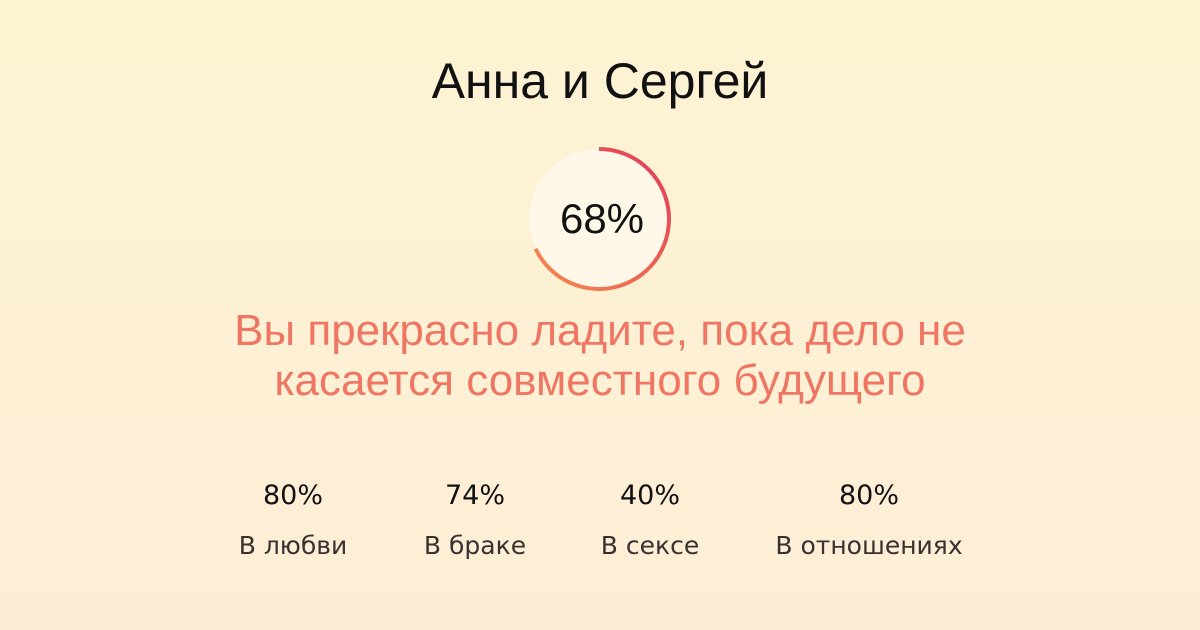  Describe the element at coordinates (475, 520) in the screenshot. I see `stat-marriage: 74% В браке` at that location.